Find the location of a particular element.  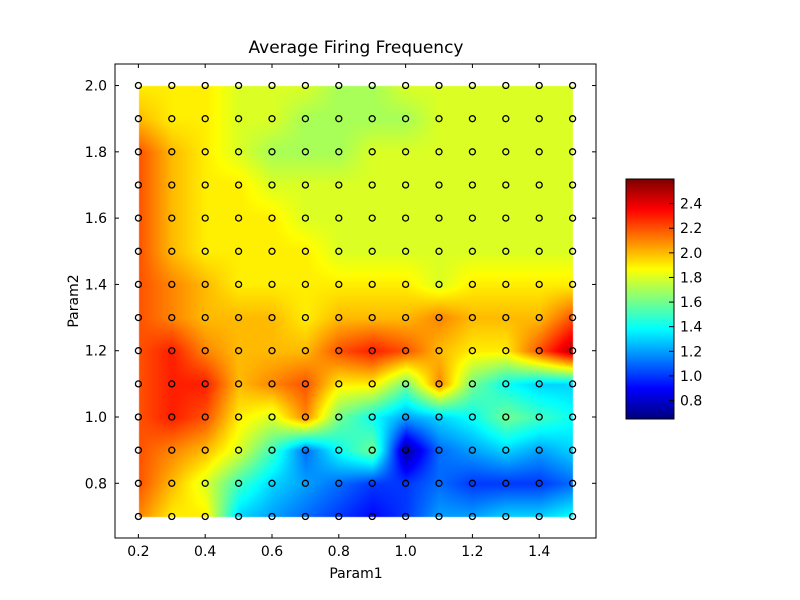

y-tick-label: 1.0 is located at coordinates (96, 418).